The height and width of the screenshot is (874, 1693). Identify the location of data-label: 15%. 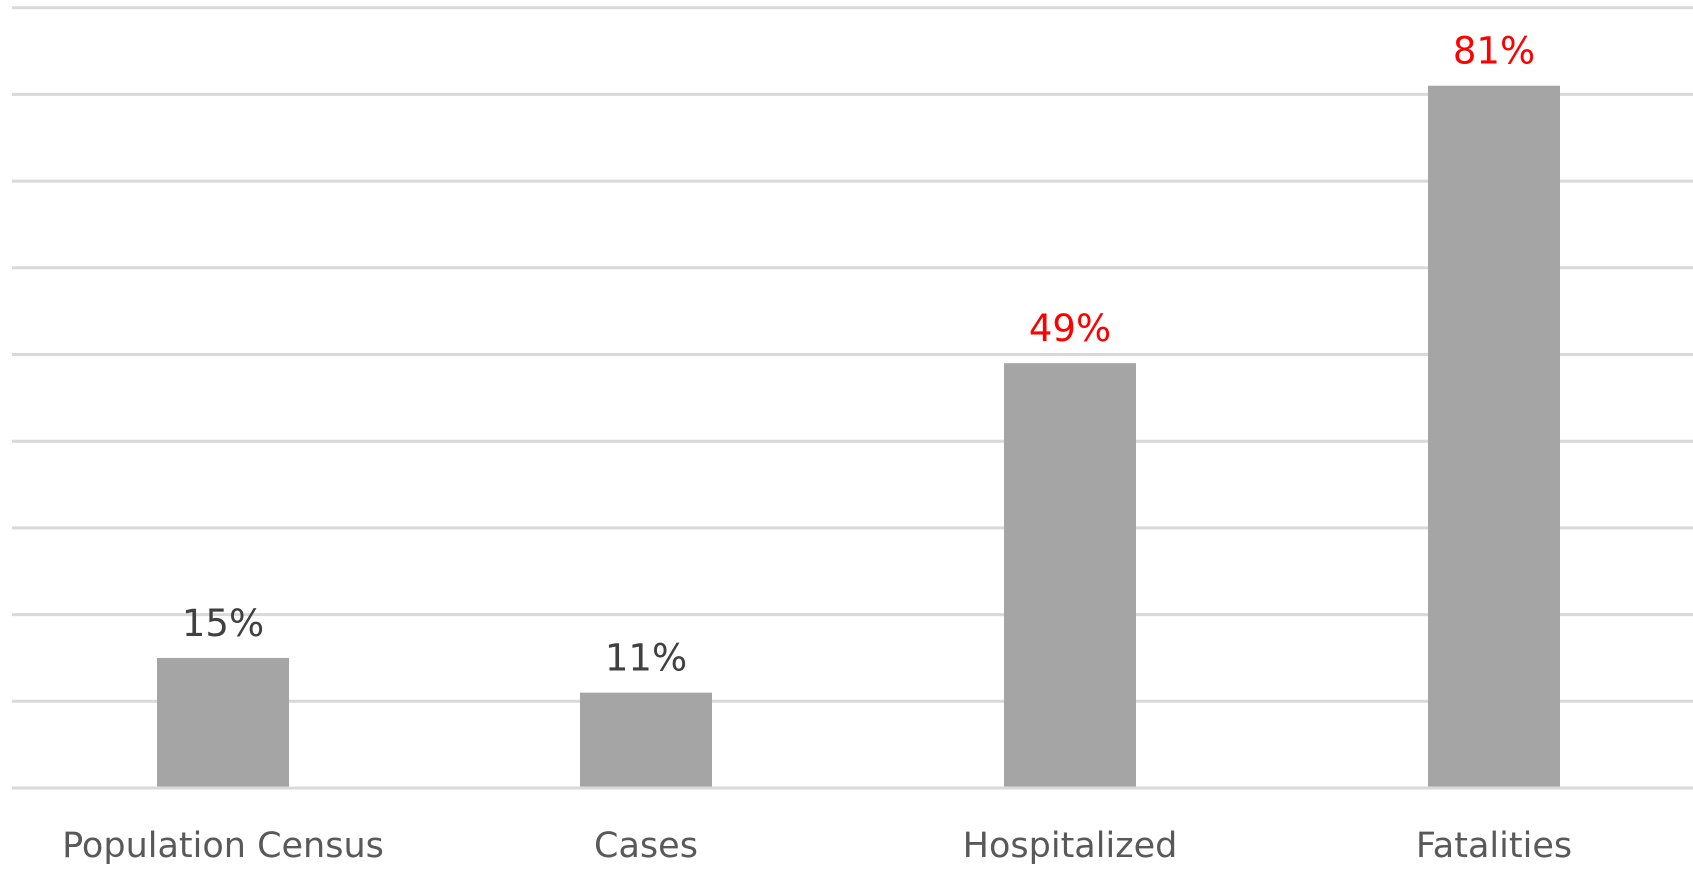
(223, 623).